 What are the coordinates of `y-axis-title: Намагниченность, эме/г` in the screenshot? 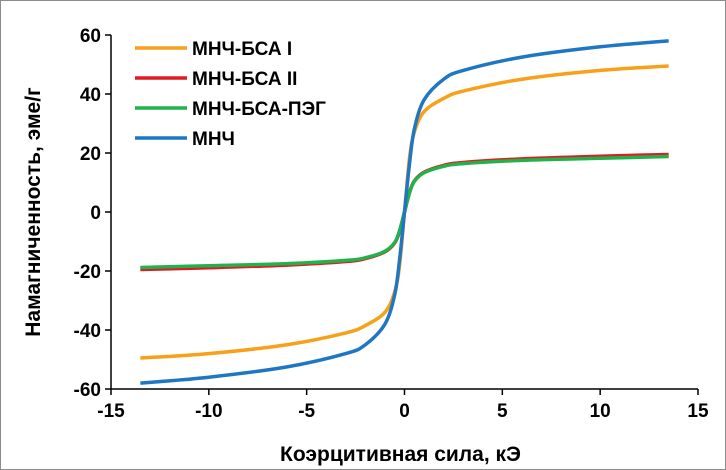 It's located at (33, 212).